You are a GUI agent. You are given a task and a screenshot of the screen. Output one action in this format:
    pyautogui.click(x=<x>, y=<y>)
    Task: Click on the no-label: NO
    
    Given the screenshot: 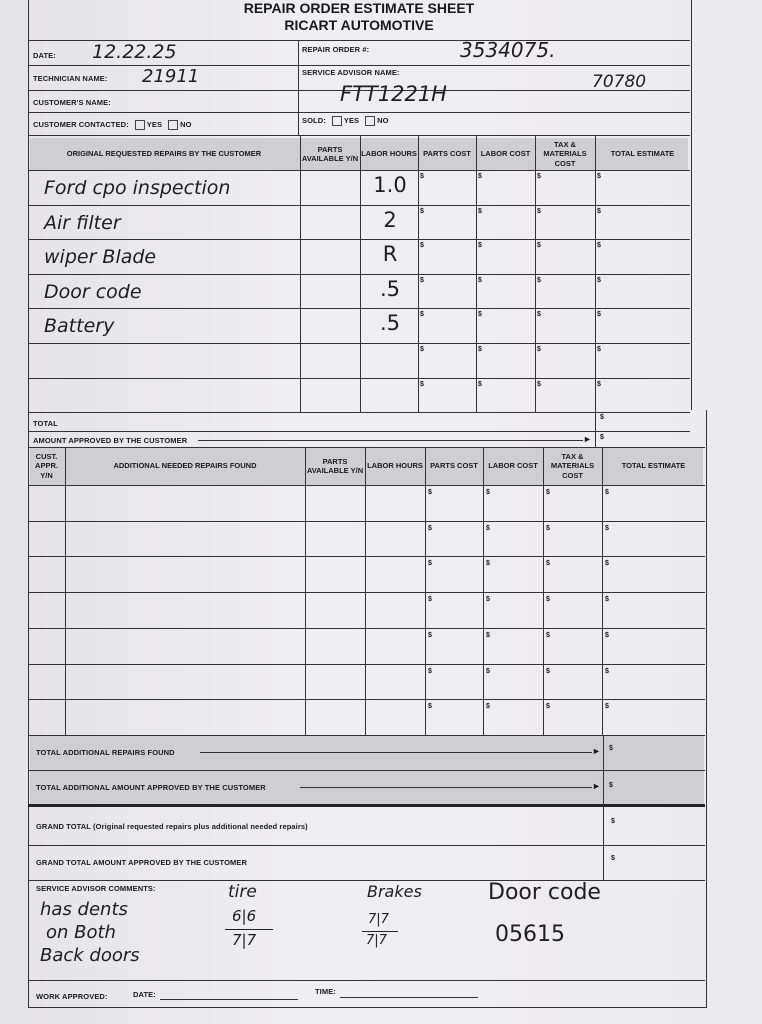 What is the action you would take?
    pyautogui.click(x=186, y=124)
    